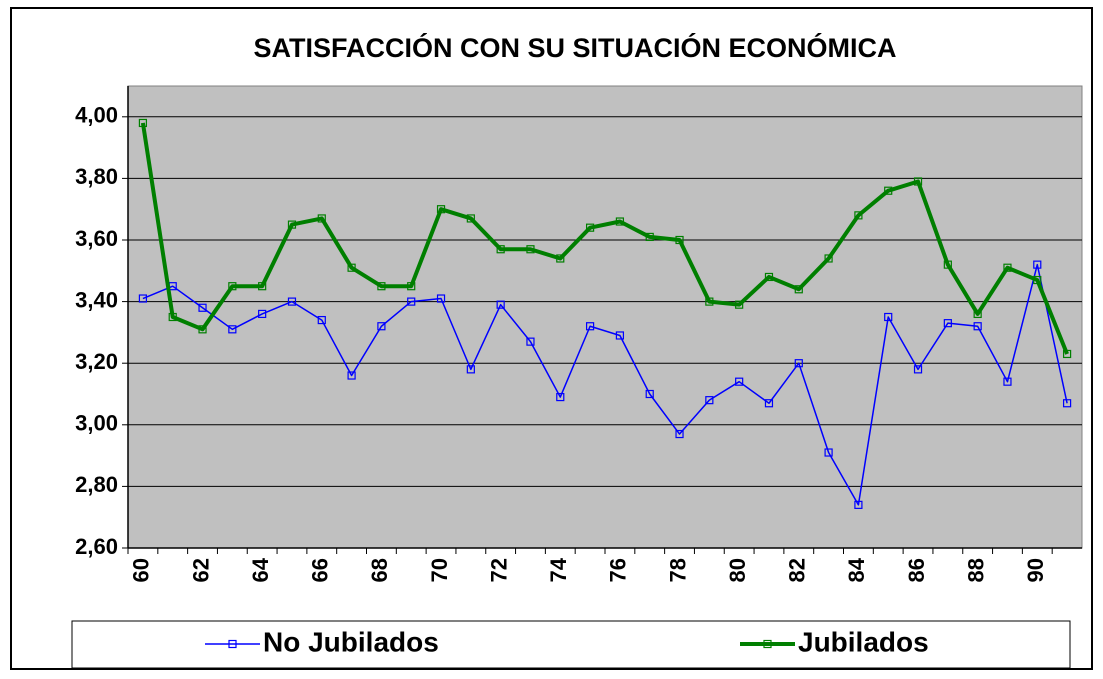 This screenshot has height=679, width=1103. Describe the element at coordinates (96, 423) in the screenshot. I see `y-tick-label: 3,00` at that location.